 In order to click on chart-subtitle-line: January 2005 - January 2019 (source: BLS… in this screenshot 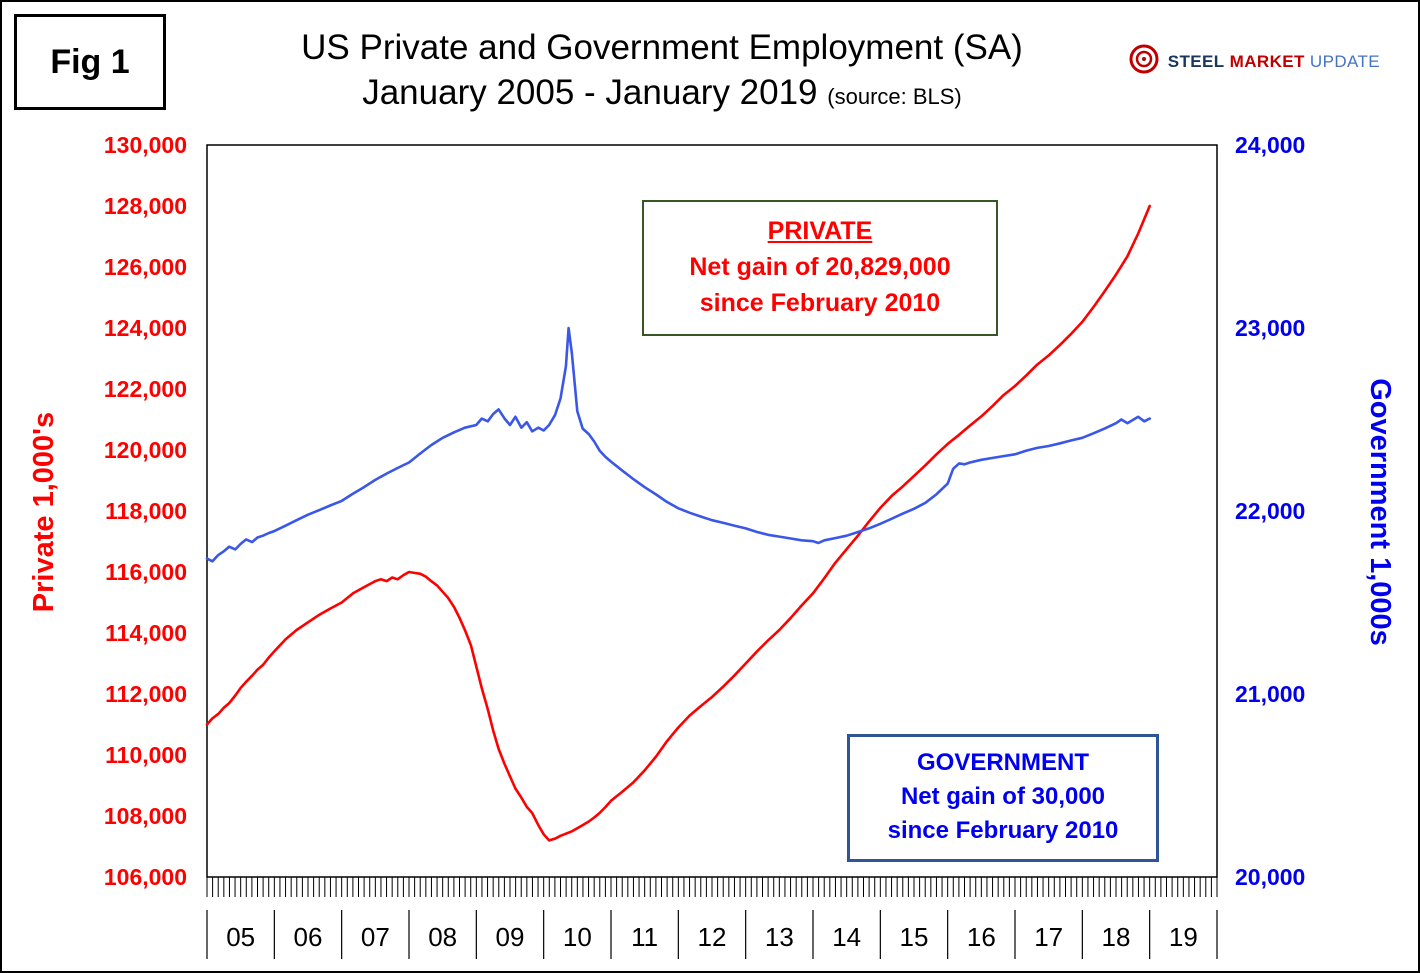, I will do `click(662, 95)`.